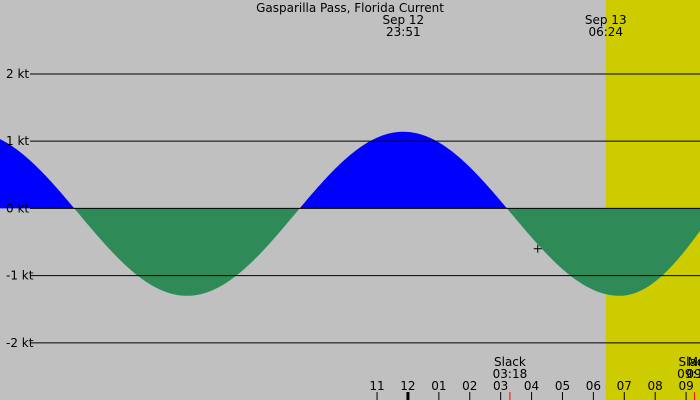 The width and height of the screenshot is (700, 400). I want to click on cursor-marker, so click(537, 248).